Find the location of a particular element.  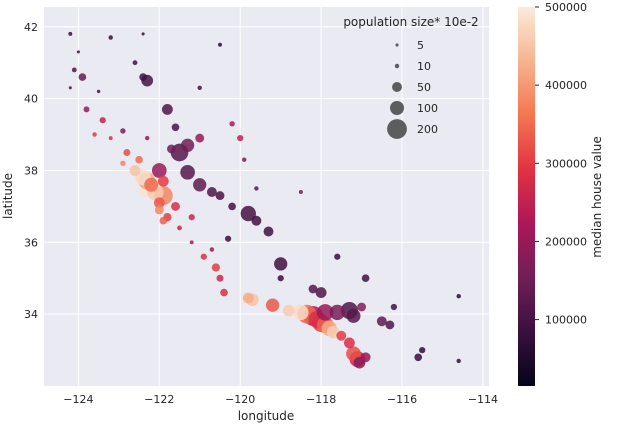

y-tick-labels: 34 36 38 40 42 is located at coordinates (31, 171).